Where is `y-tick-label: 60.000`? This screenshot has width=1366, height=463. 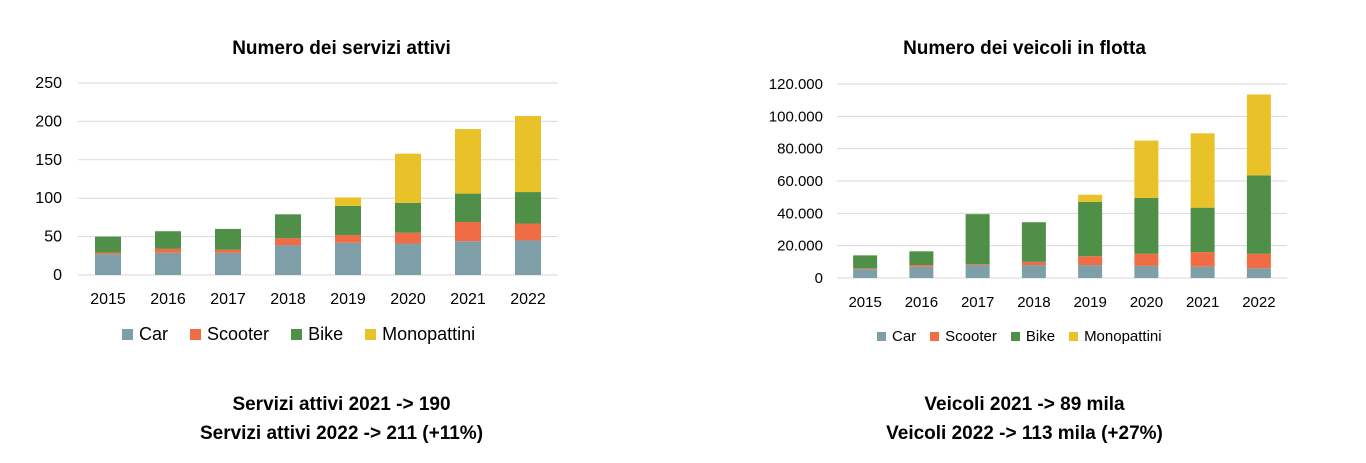
y-tick-label: 60.000 is located at coordinates (800, 181).